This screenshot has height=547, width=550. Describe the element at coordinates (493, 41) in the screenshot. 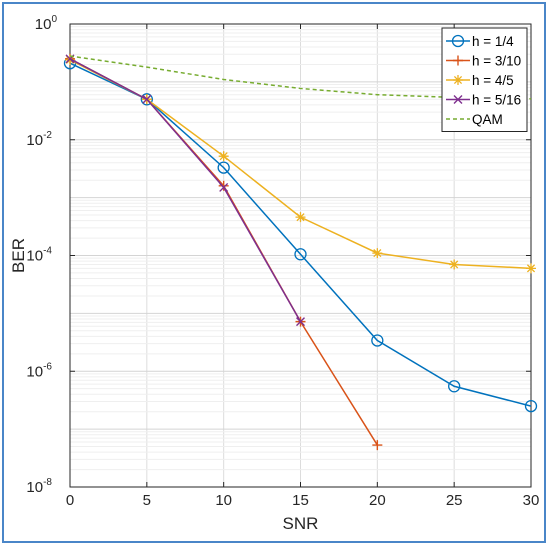

I see `legend-label: h = 1/4` at that location.